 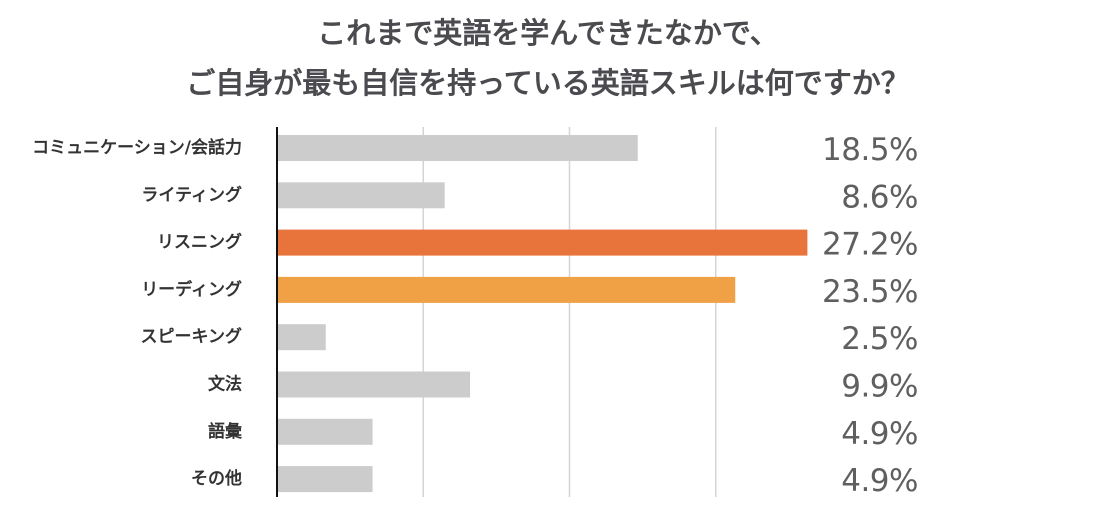 I want to click on category-label-2: リスニング, so click(x=199, y=242).